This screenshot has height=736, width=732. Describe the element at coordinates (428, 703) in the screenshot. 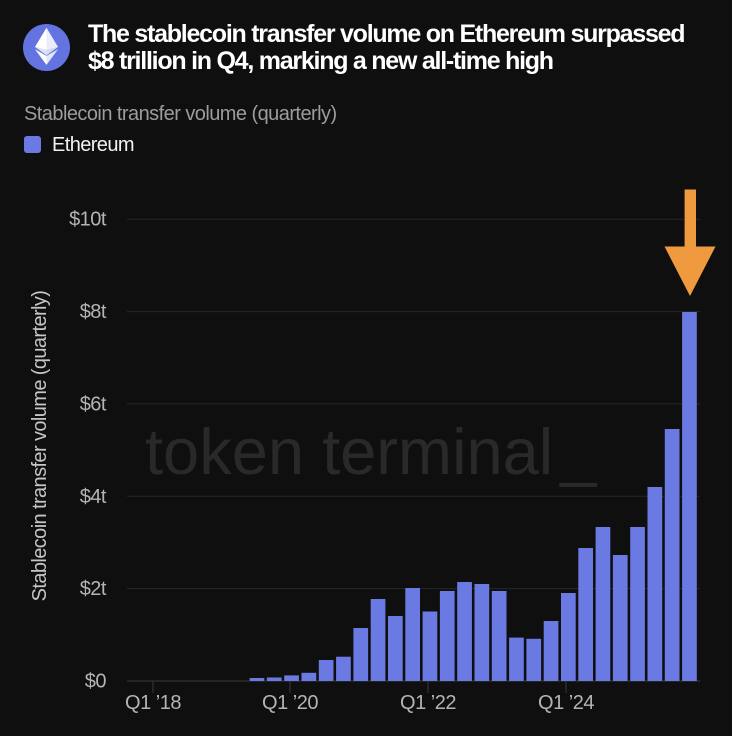

I see `svg-text: Q1 ’22` at that location.